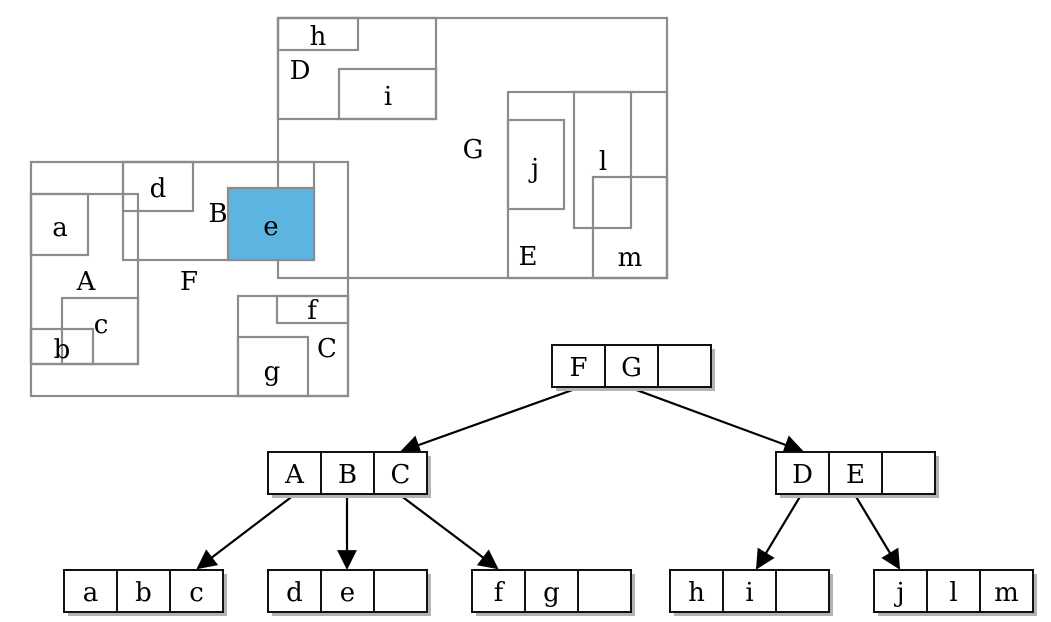 The image size is (1051, 622). I want to click on node-abc-entry: a, so click(91, 593).